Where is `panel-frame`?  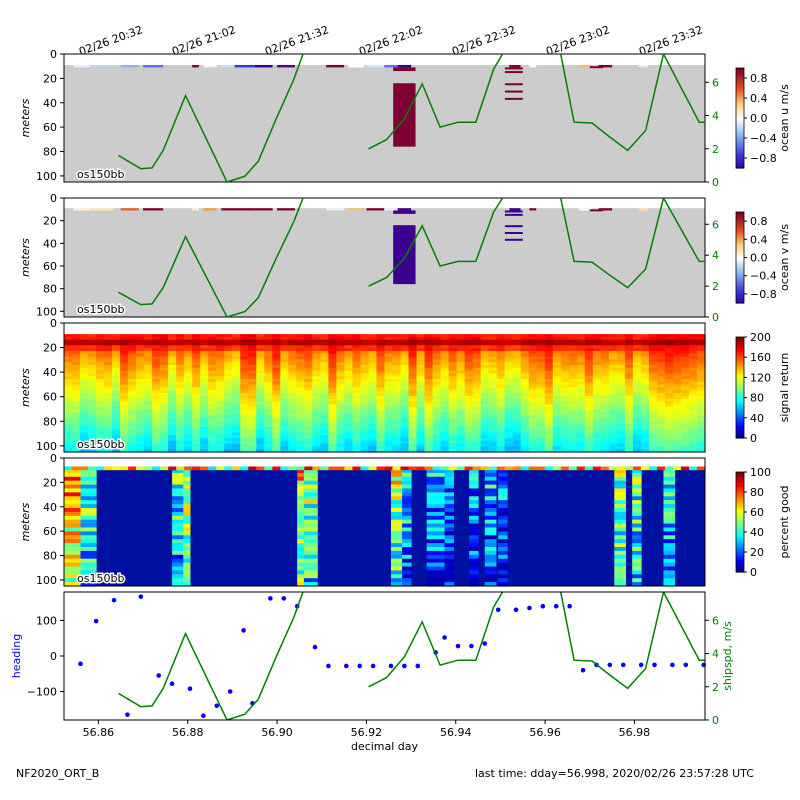 panel-frame is located at coordinates (384, 522).